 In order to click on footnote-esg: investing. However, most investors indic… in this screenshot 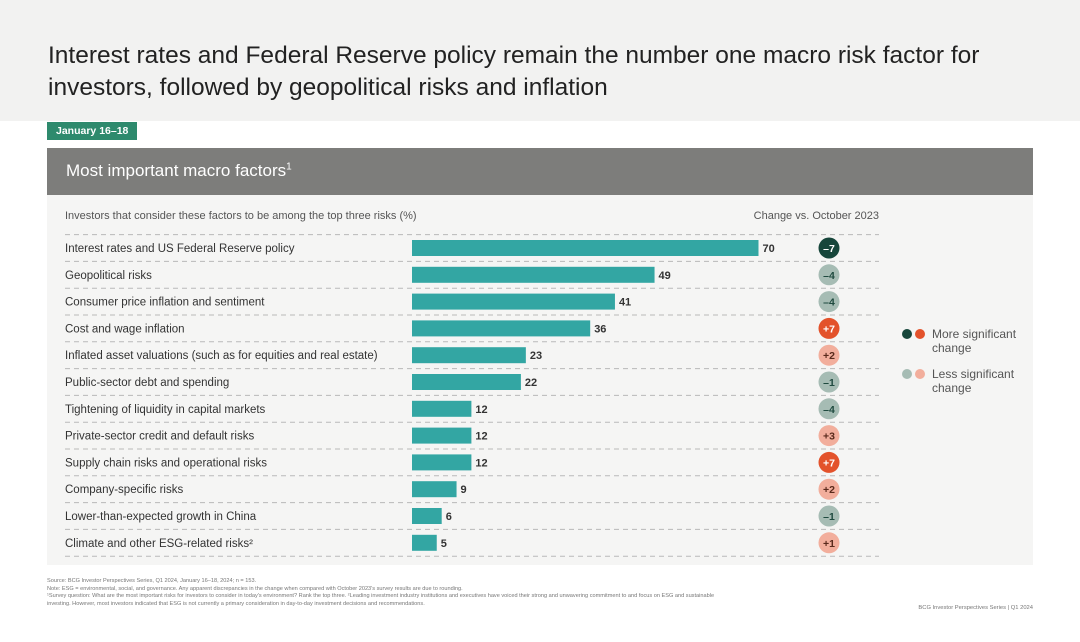, I will do `click(236, 603)`.